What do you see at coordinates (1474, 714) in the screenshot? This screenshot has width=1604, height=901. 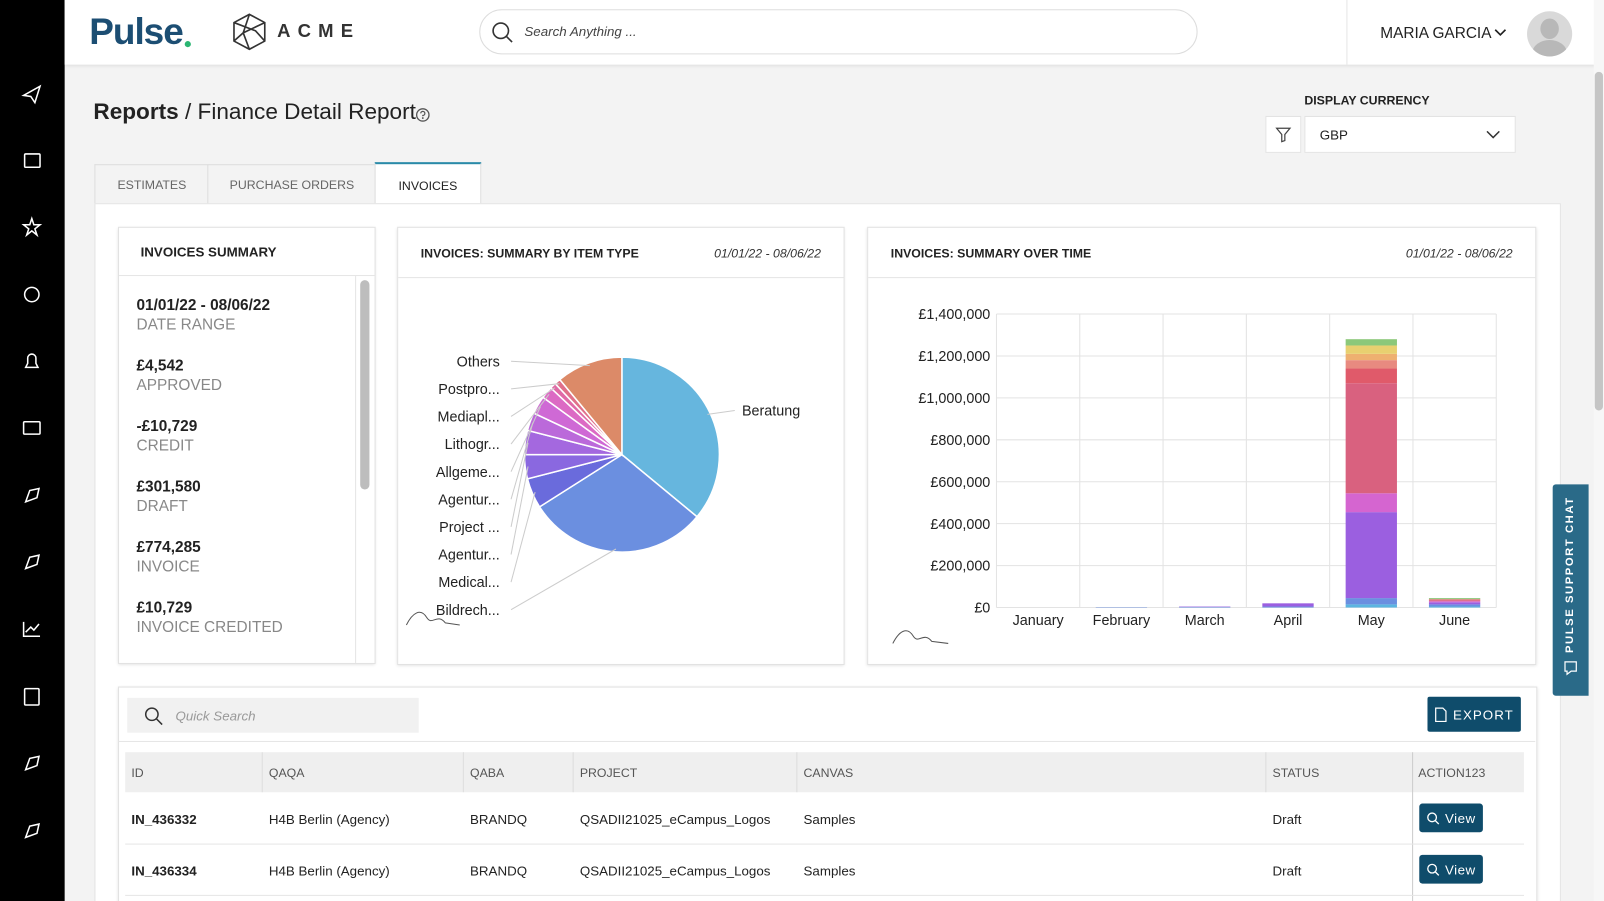 I see `export-button: EXPORT` at bounding box center [1474, 714].